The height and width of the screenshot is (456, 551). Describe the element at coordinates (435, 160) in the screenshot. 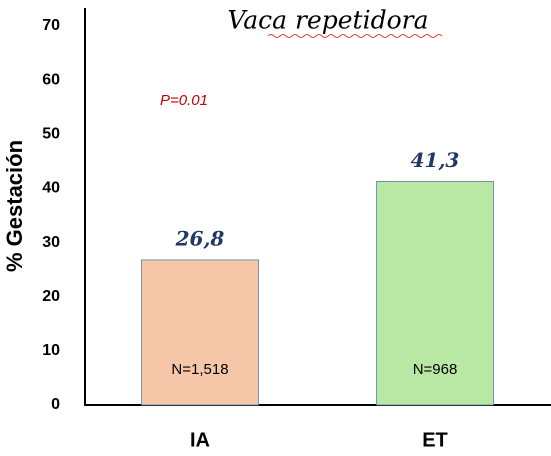

I see `value-label: 41,3` at that location.